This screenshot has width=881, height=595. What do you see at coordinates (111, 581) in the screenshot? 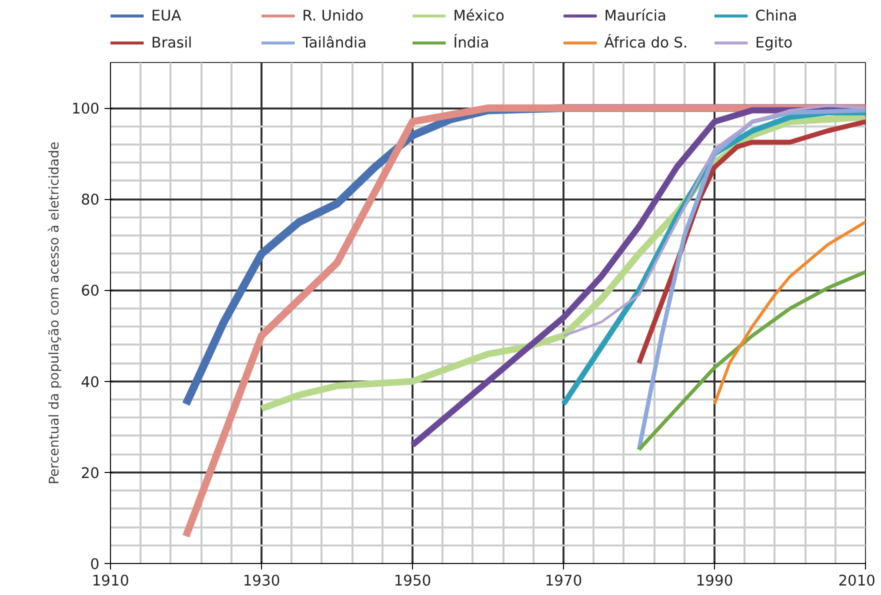
I see `x-tick-label: 1910` at bounding box center [111, 581].